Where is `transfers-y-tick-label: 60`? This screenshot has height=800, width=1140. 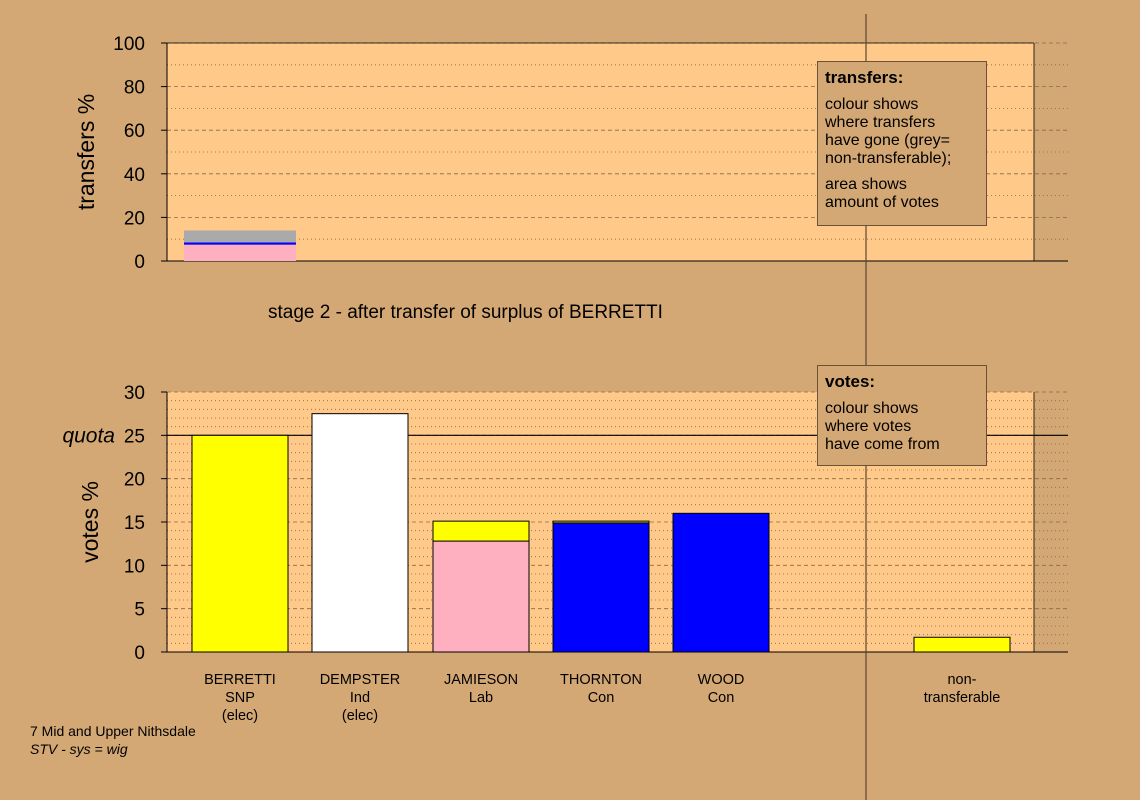 transfers-y-tick-label: 60 is located at coordinates (134, 131).